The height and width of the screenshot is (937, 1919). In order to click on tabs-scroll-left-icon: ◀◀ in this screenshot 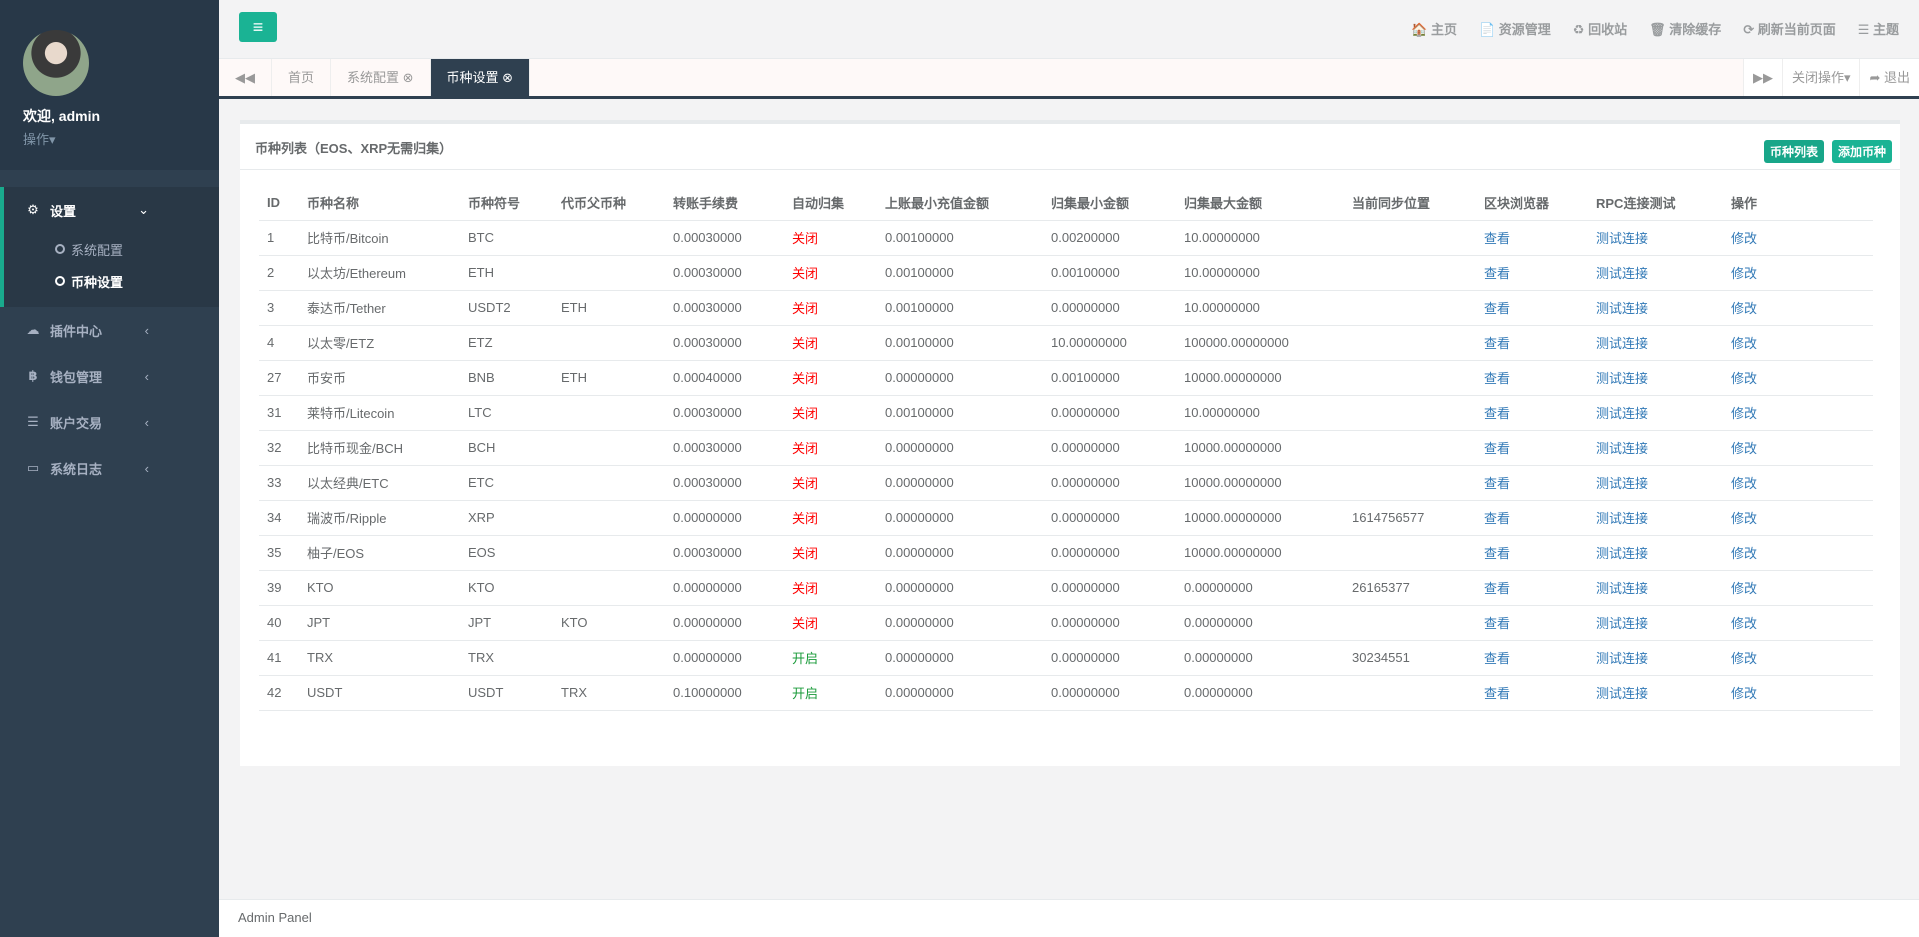, I will do `click(245, 77)`.